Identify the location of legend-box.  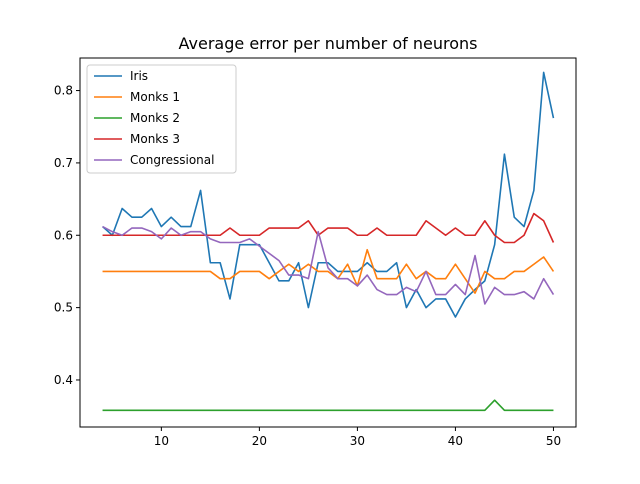
(161, 119).